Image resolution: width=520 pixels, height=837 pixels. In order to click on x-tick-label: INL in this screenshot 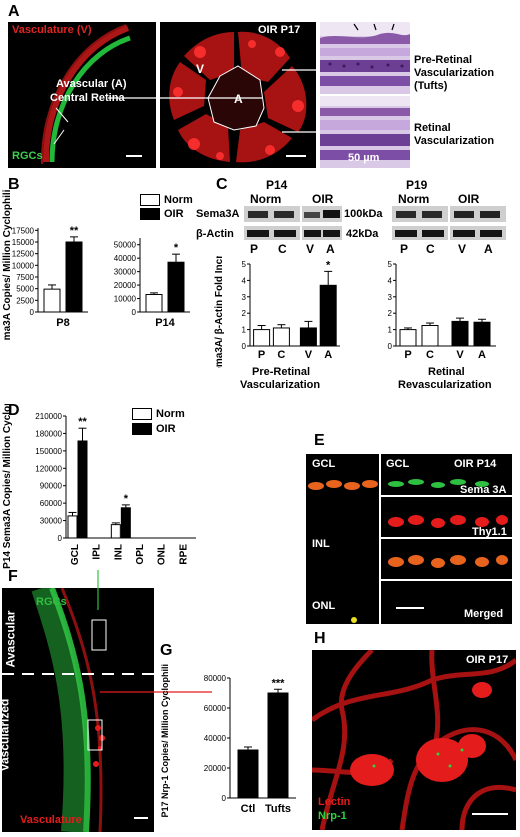, I will do `click(118, 552)`.